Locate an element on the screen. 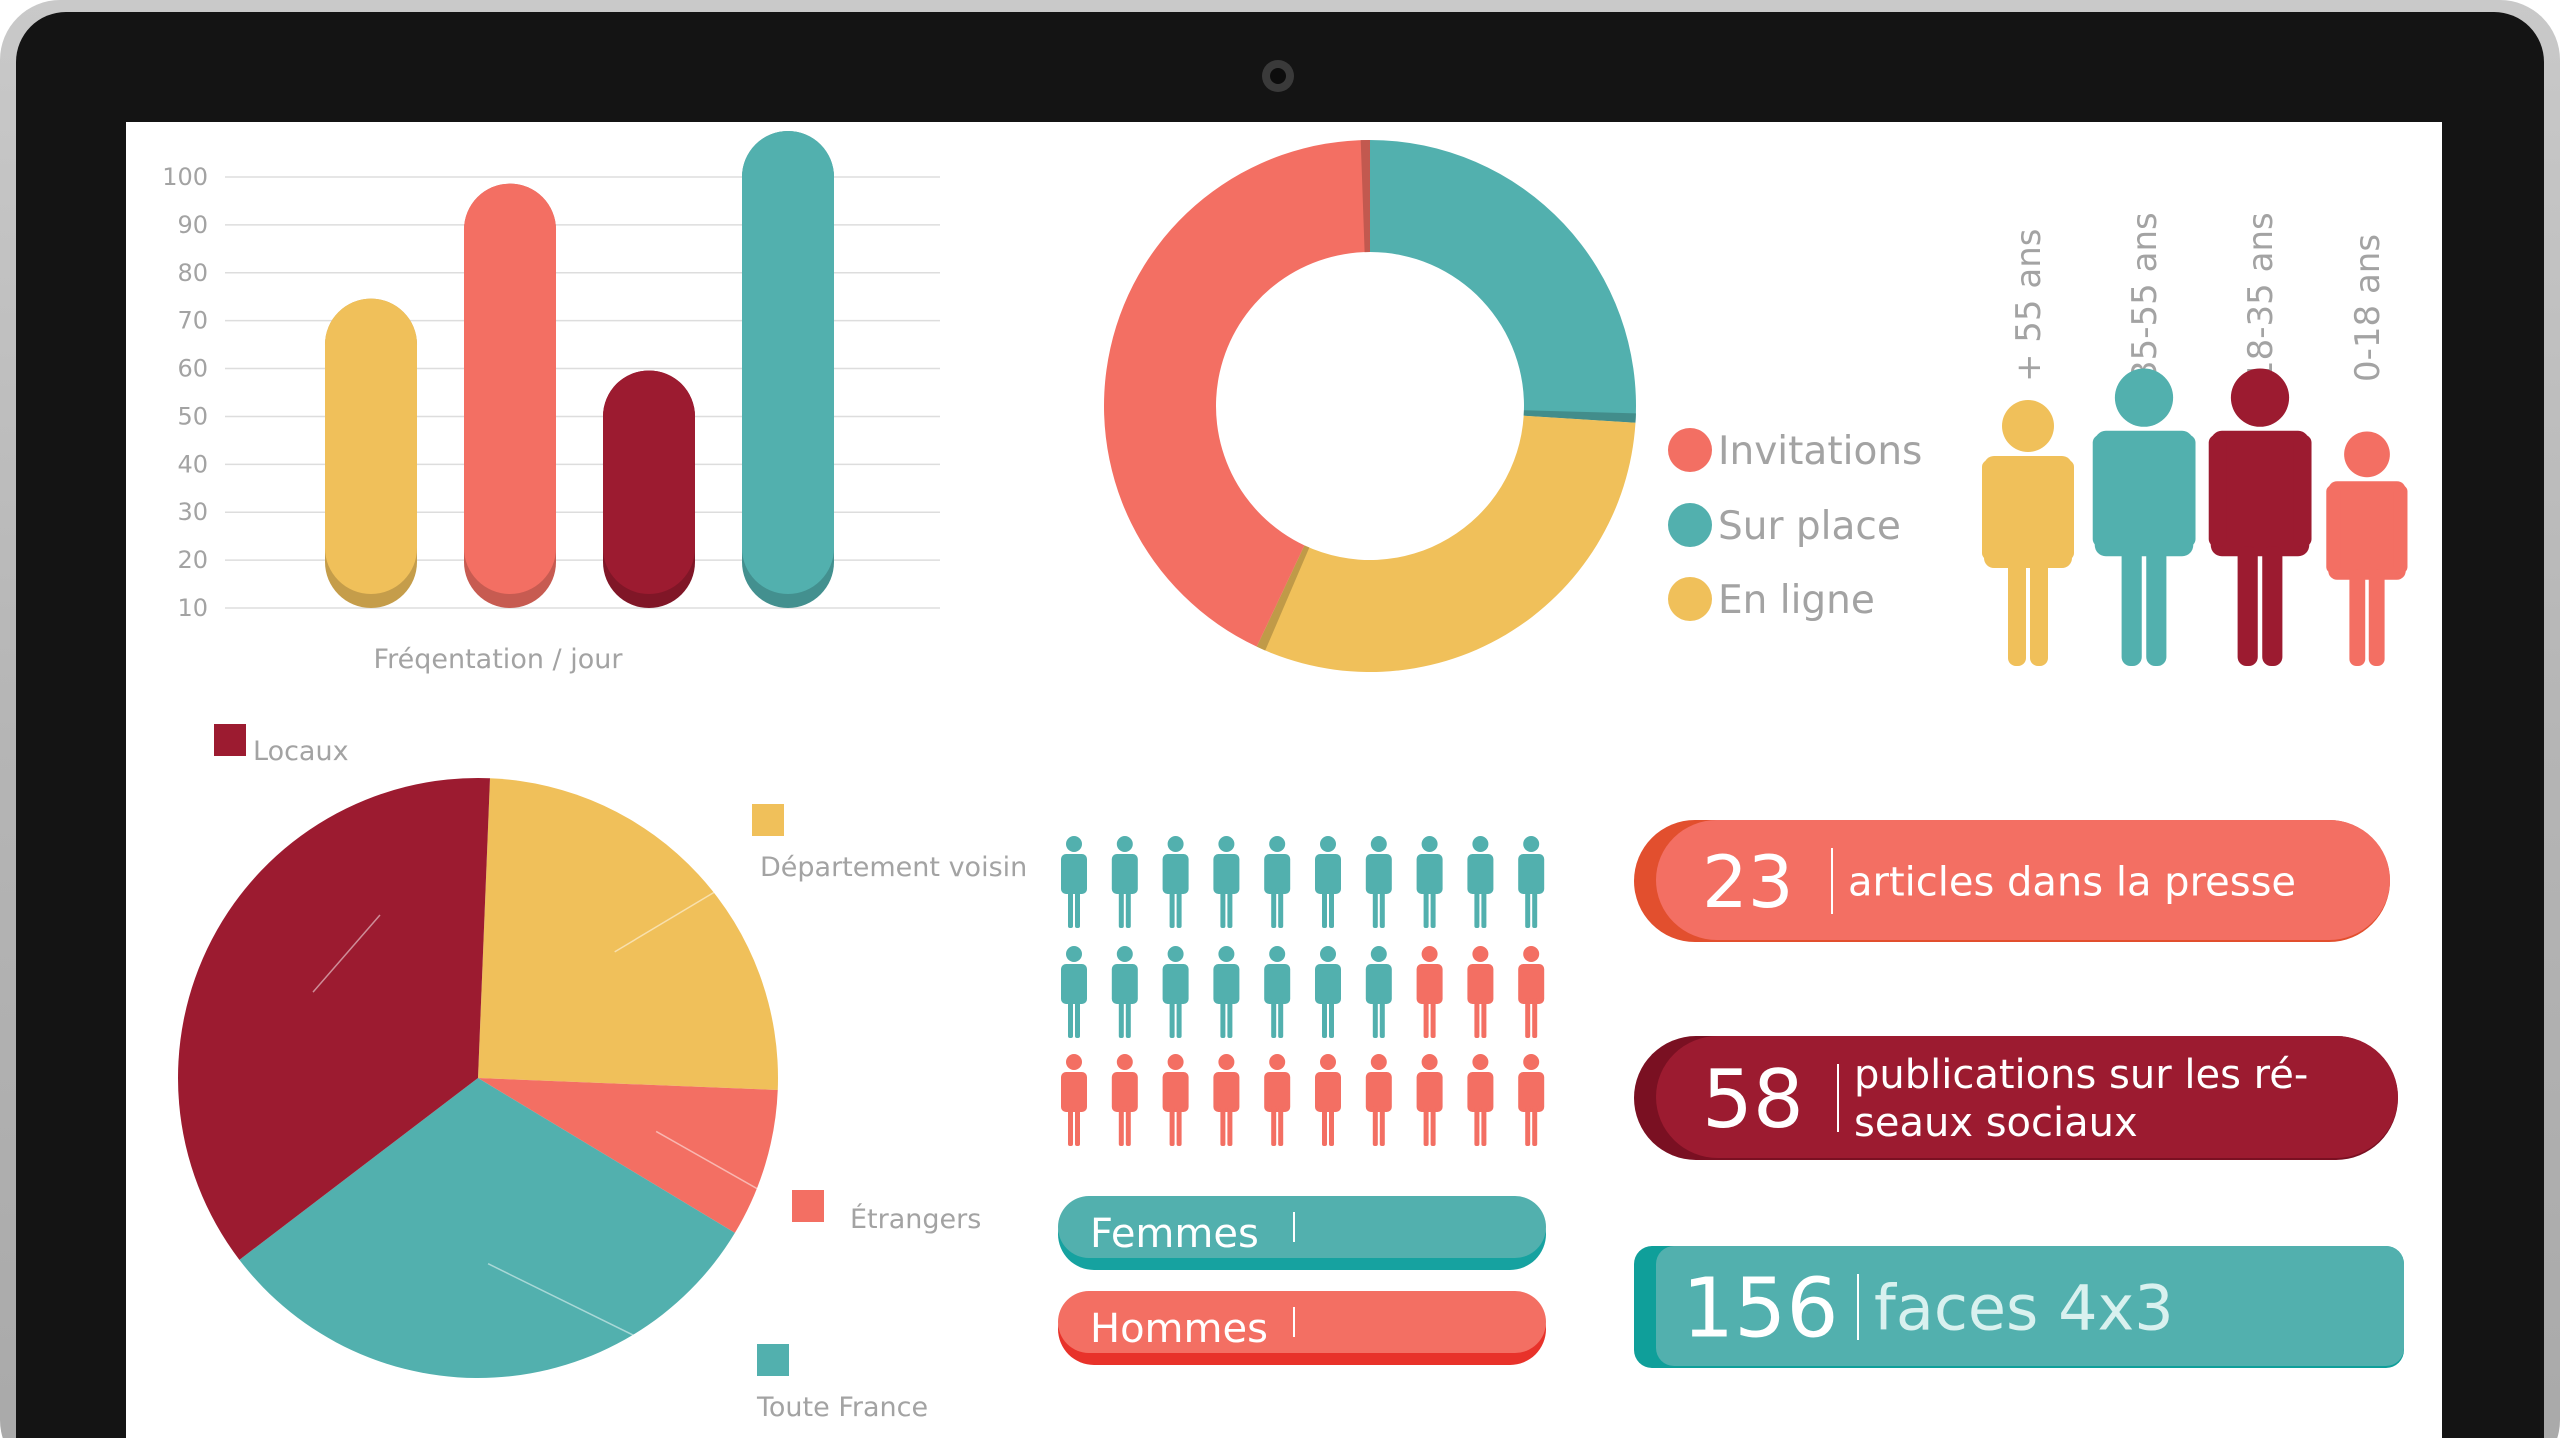  y-tick-label: 100 is located at coordinates (185, 177).